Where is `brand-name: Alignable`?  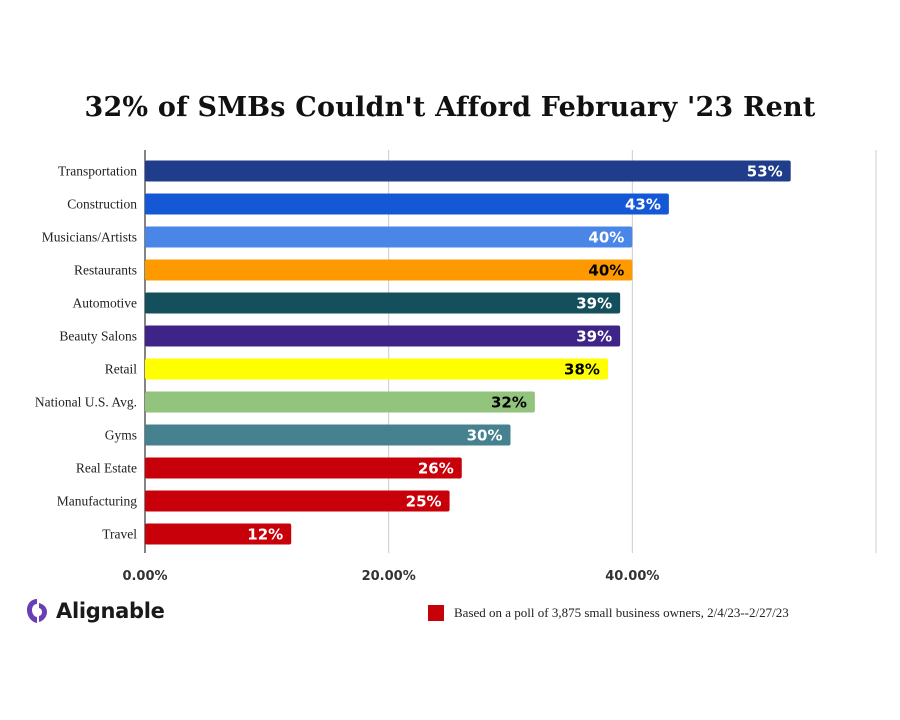
brand-name: Alignable is located at coordinates (110, 611).